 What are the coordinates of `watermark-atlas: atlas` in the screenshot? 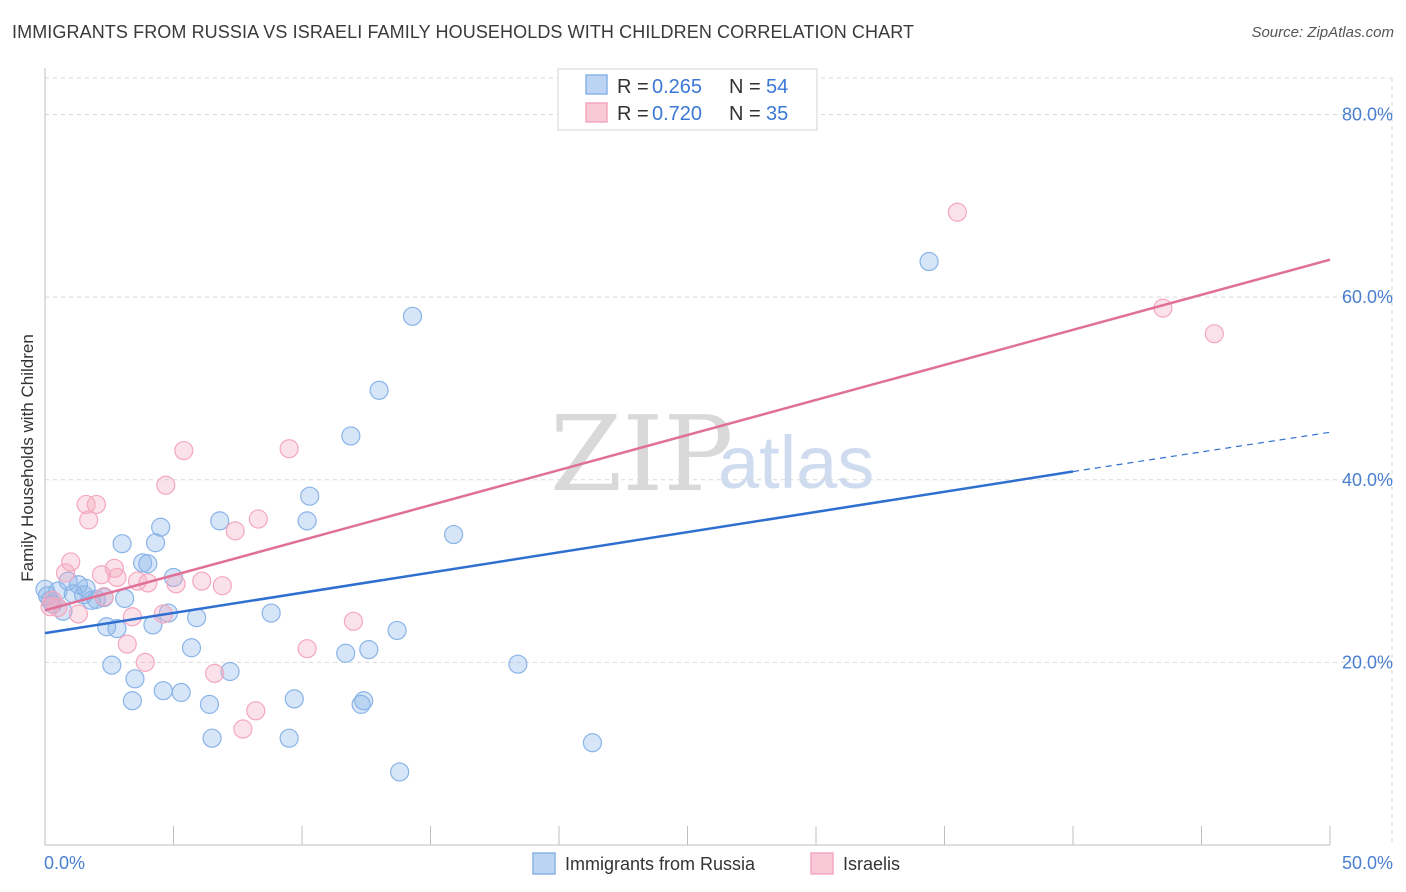 It's located at (796, 462).